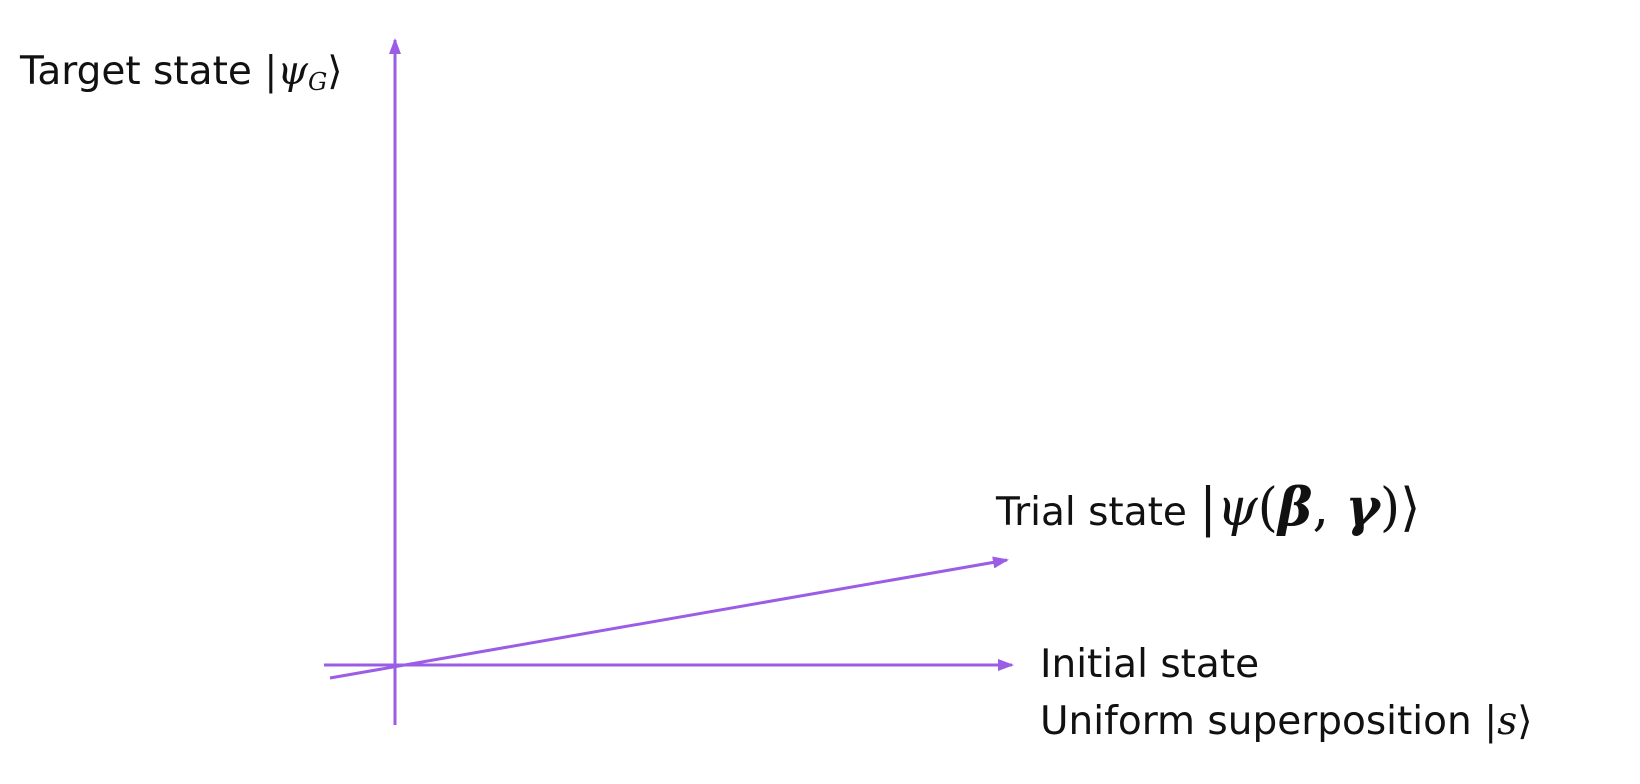 The image size is (1640, 784). Describe the element at coordinates (1310, 507) in the screenshot. I see `trial-state-ket: |ψ(β, γ)⟩` at that location.